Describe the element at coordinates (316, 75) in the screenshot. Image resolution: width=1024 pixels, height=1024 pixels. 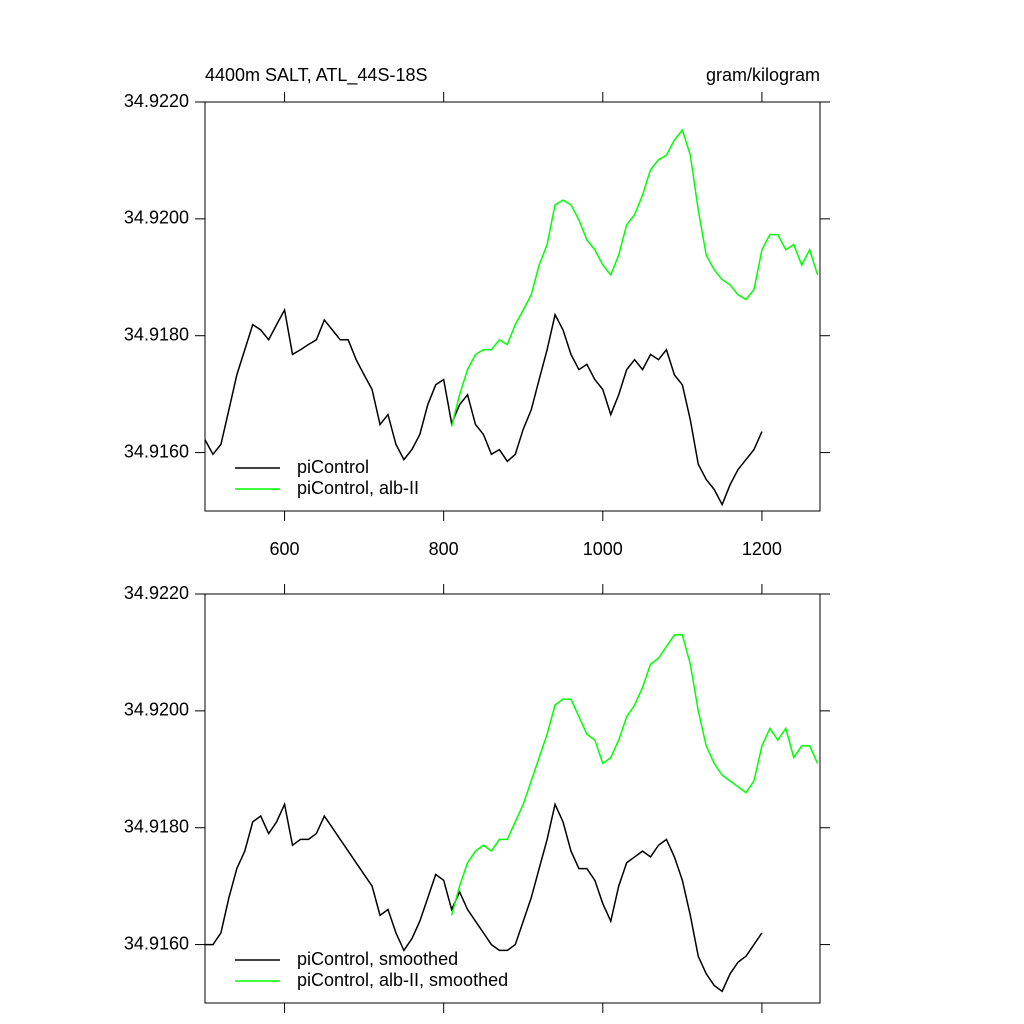
I see `chart-title: 4400m SALT, ATL_44S-18S` at that location.